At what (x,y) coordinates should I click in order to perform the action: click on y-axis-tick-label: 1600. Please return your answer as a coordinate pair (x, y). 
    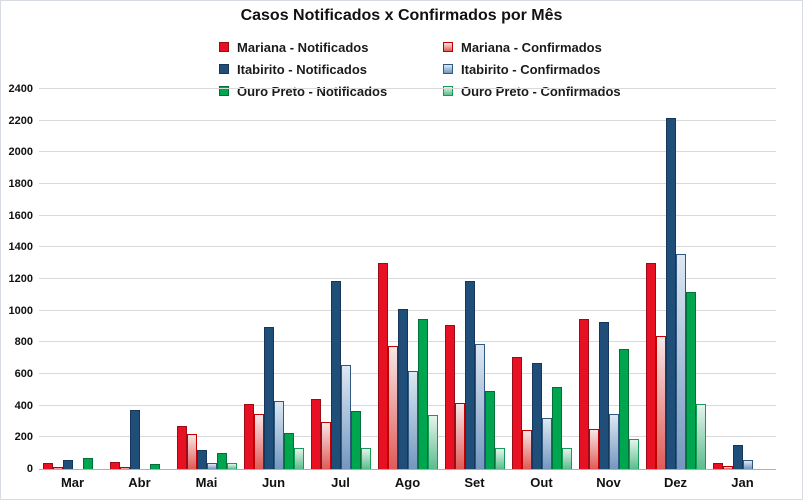
    Looking at the image, I should click on (20, 215).